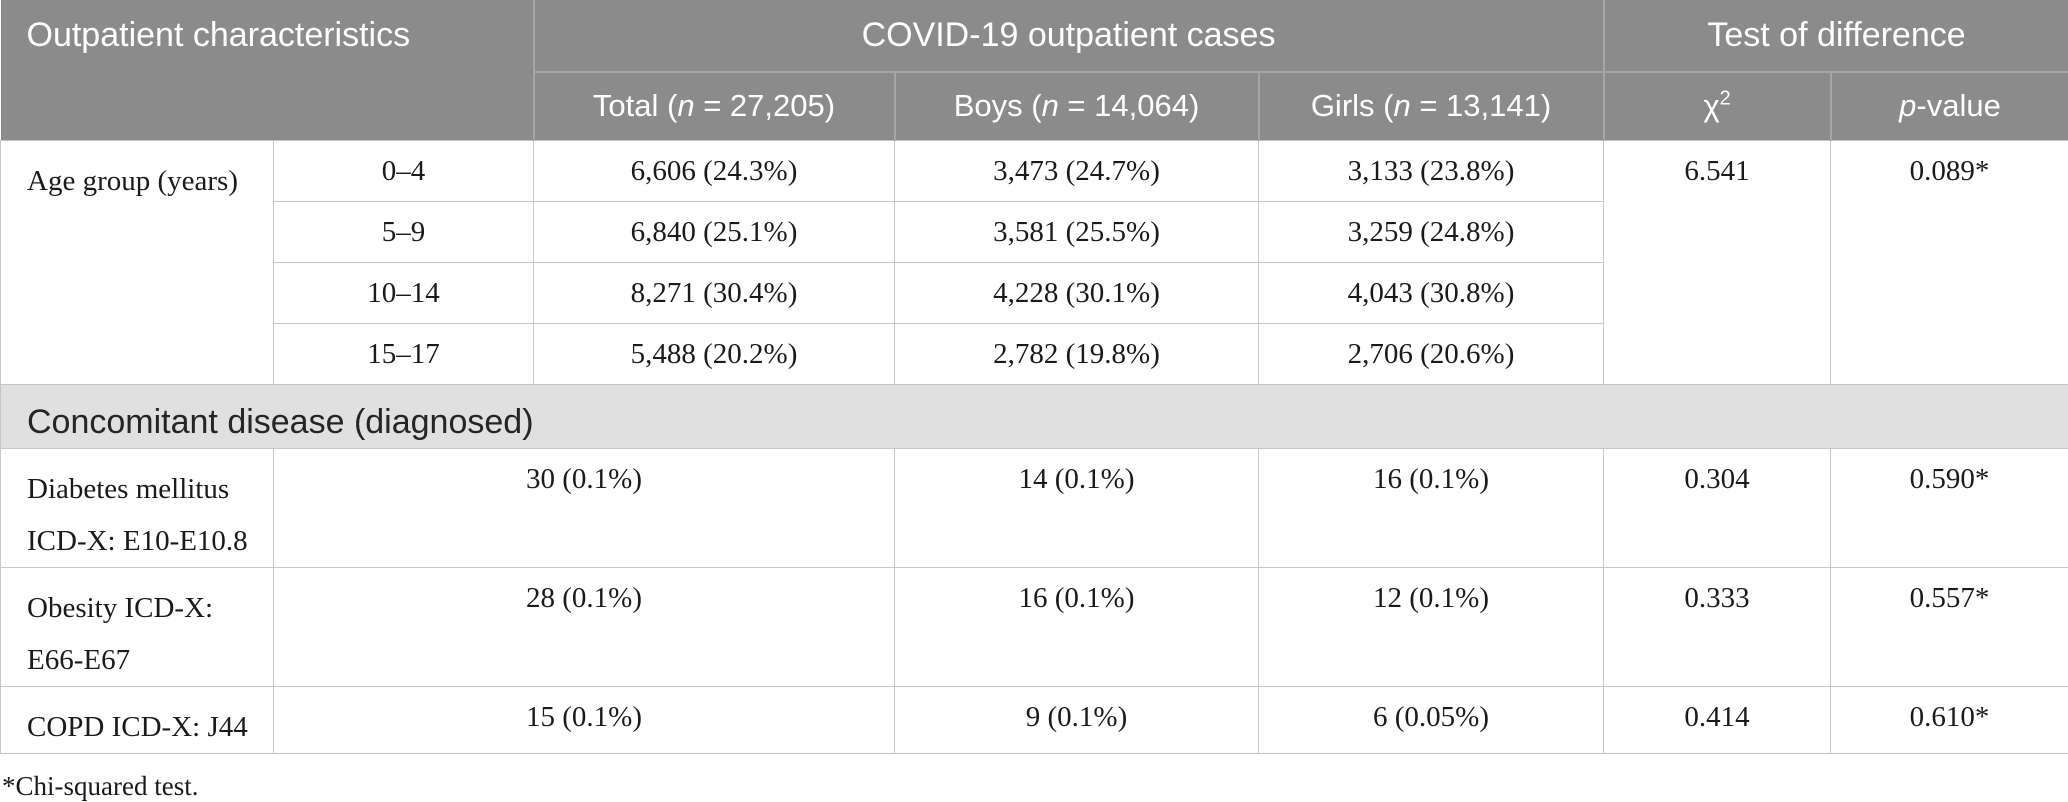  I want to click on age-chi2-value: 6.541, so click(1717, 262).